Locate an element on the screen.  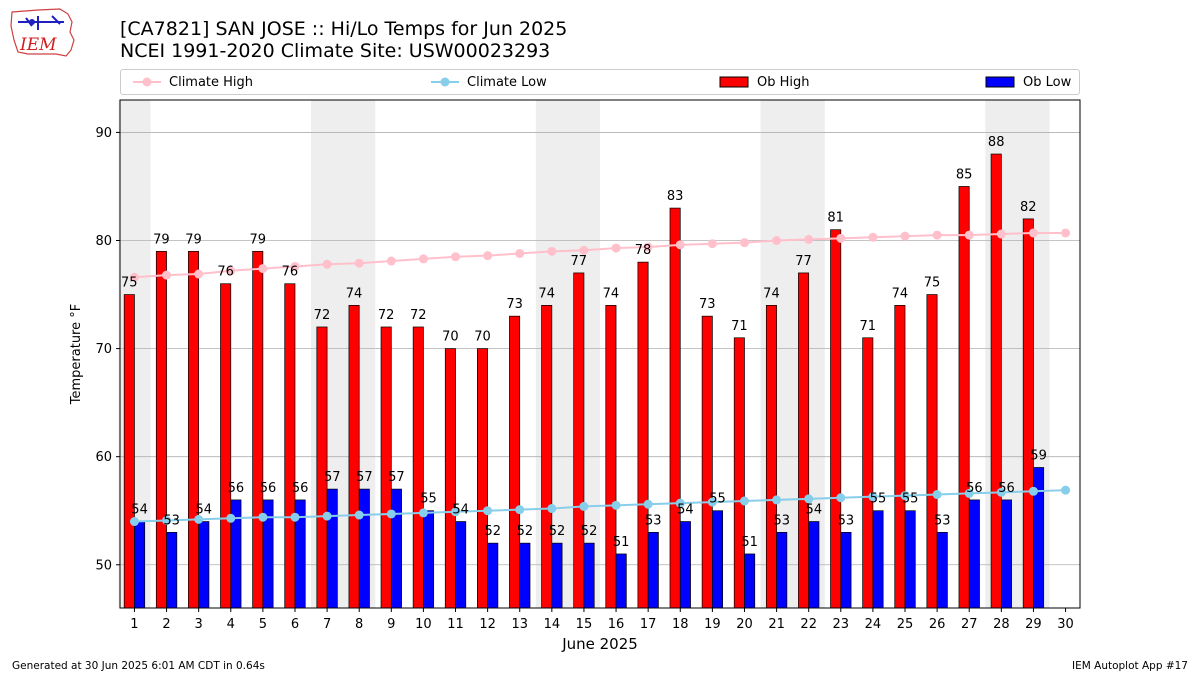
ob-high-label: 75 is located at coordinates (932, 283).